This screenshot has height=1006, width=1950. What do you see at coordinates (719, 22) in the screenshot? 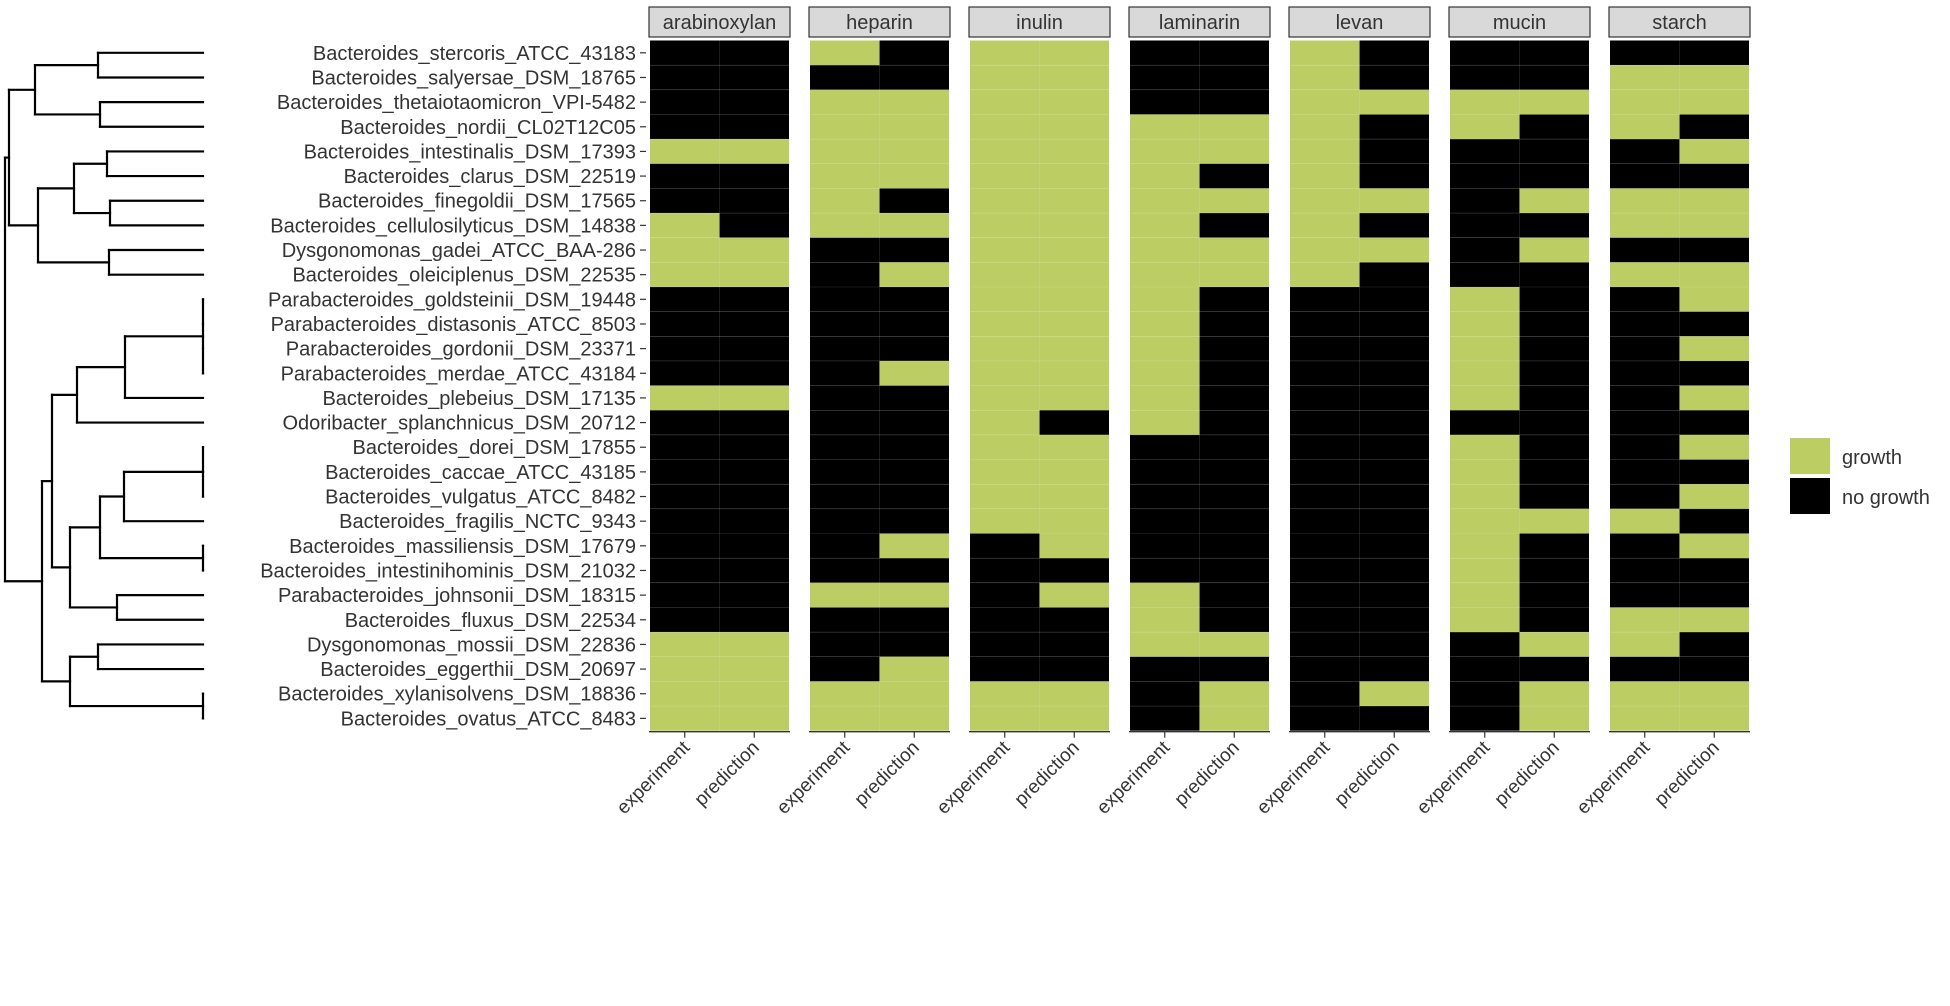
I see `strip-arabinoxylan` at bounding box center [719, 22].